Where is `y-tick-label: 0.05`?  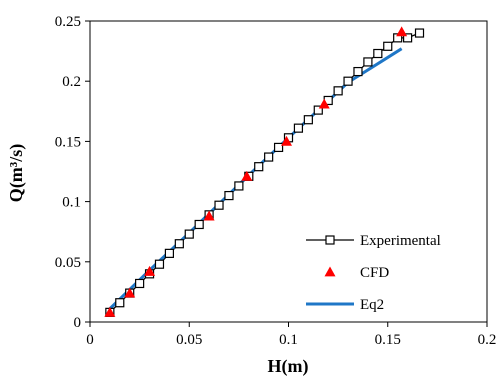 y-tick-label: 0.05 is located at coordinates (68, 263).